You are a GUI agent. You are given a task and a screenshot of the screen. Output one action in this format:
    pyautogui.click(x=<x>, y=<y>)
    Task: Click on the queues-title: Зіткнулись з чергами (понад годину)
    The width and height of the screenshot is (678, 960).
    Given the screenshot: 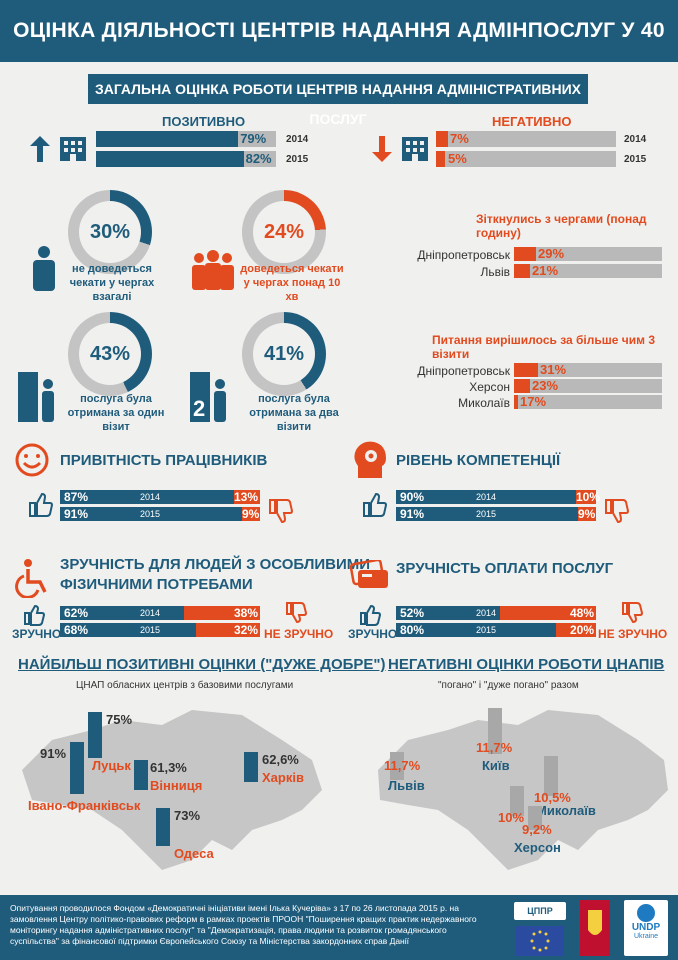 What is the action you would take?
    pyautogui.click(x=561, y=226)
    